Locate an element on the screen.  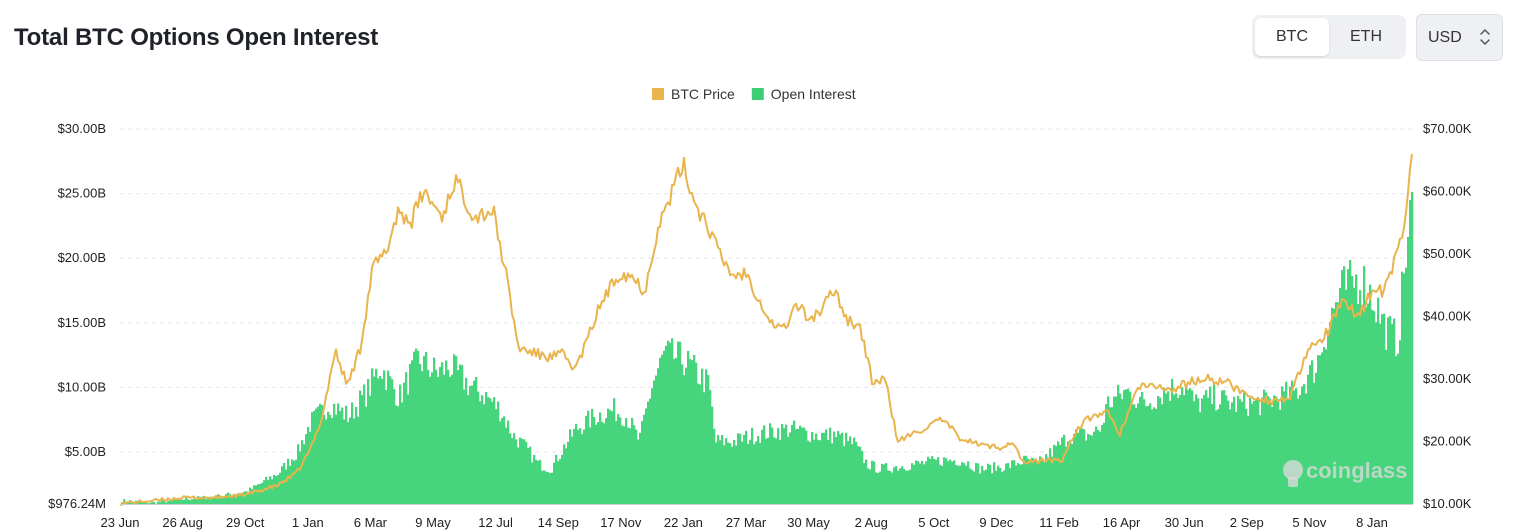
tab-eth: ETH is located at coordinates (1366, 36).